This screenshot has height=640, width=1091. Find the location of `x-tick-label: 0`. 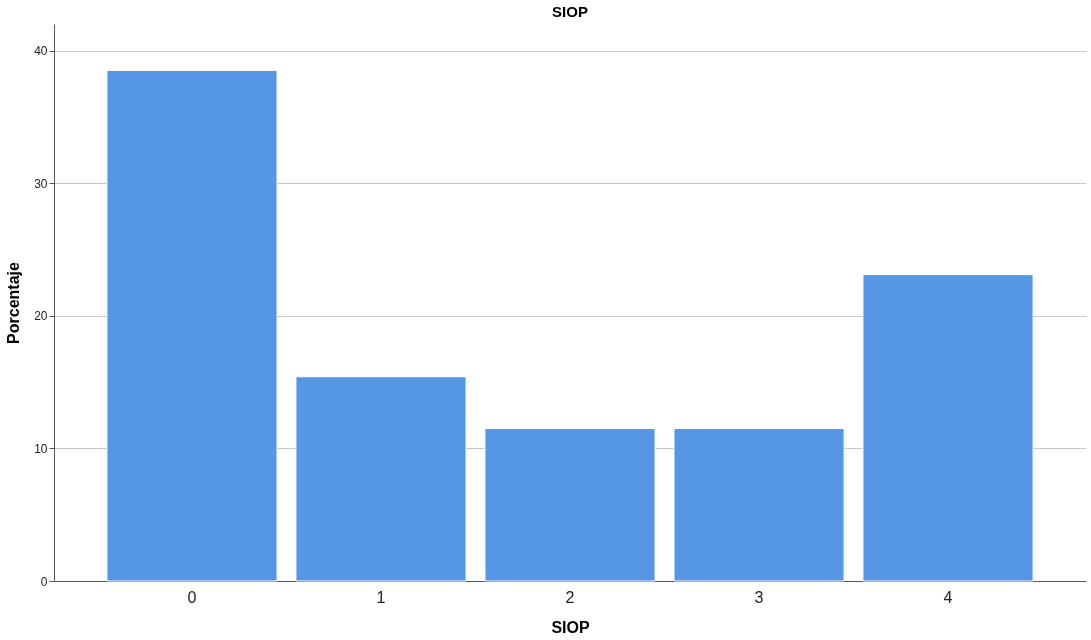

x-tick-label: 0 is located at coordinates (192, 597).